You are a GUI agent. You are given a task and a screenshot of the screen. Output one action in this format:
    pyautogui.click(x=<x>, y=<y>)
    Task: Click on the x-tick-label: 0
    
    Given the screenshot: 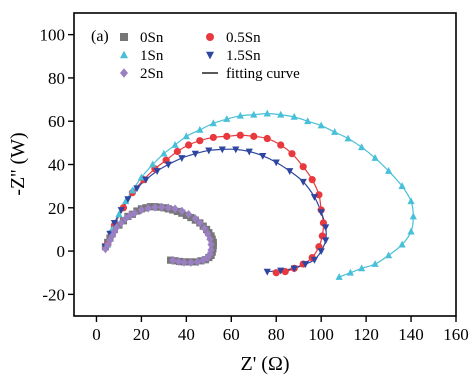 What is the action you would take?
    pyautogui.click(x=96, y=334)
    